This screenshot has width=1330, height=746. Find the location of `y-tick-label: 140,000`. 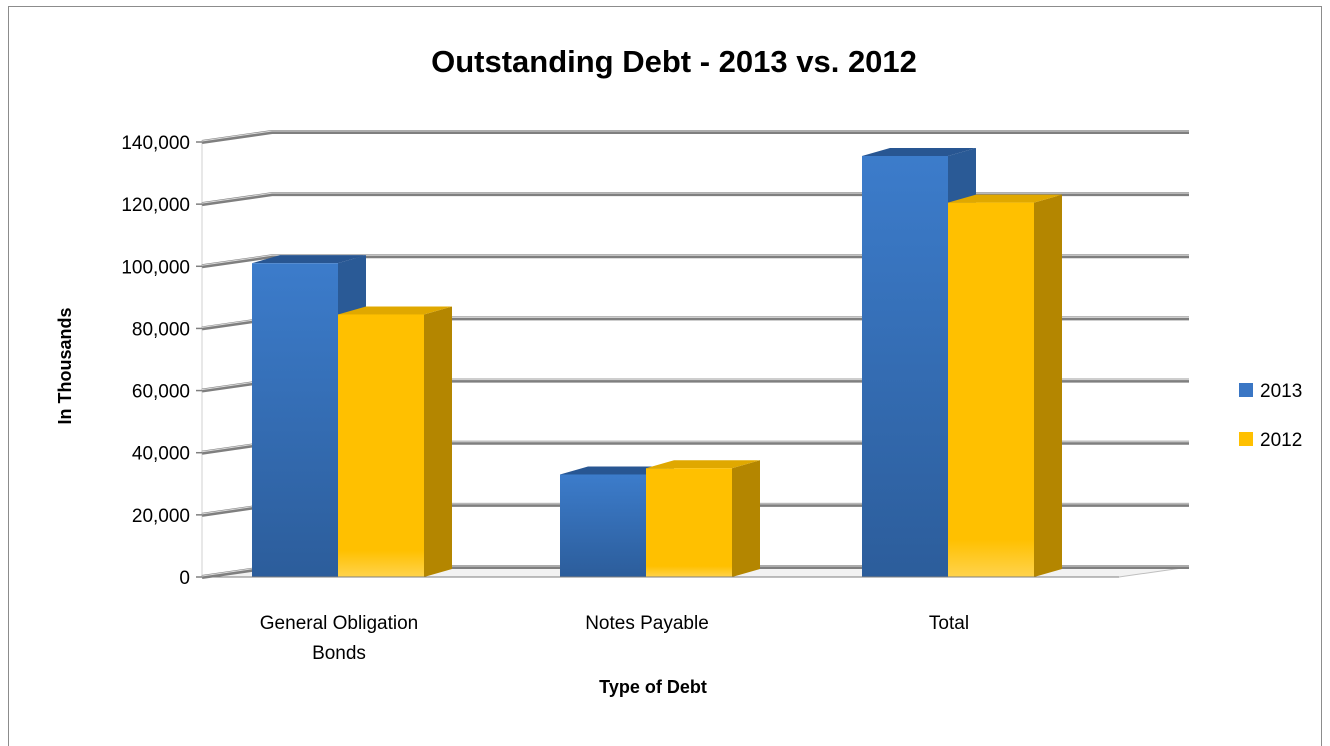

y-tick-label: 140,000 is located at coordinates (155, 143).